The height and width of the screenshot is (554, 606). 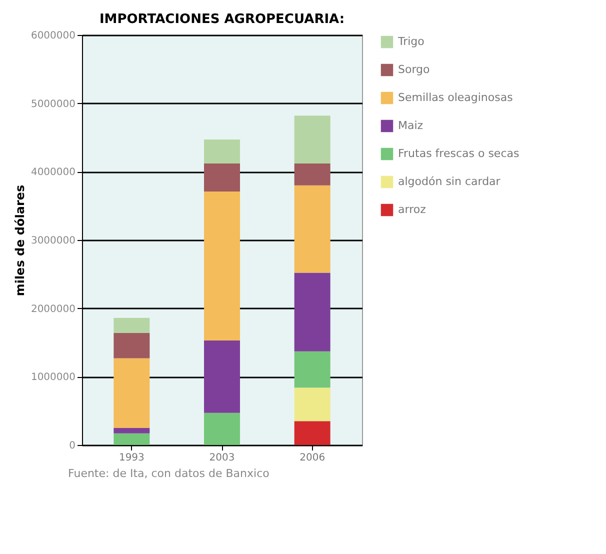 I want to click on y-tick-label: 4000000, so click(x=53, y=172).